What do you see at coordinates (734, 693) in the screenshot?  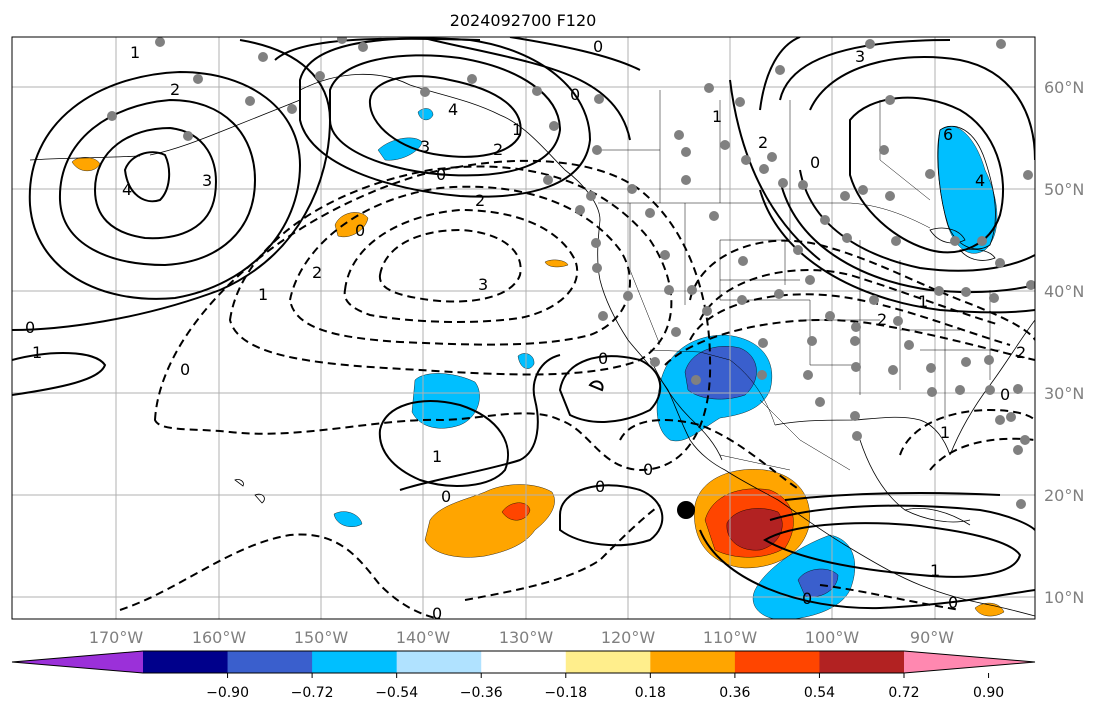 I see `colorbar-tick-label: 0.36` at bounding box center [734, 693].